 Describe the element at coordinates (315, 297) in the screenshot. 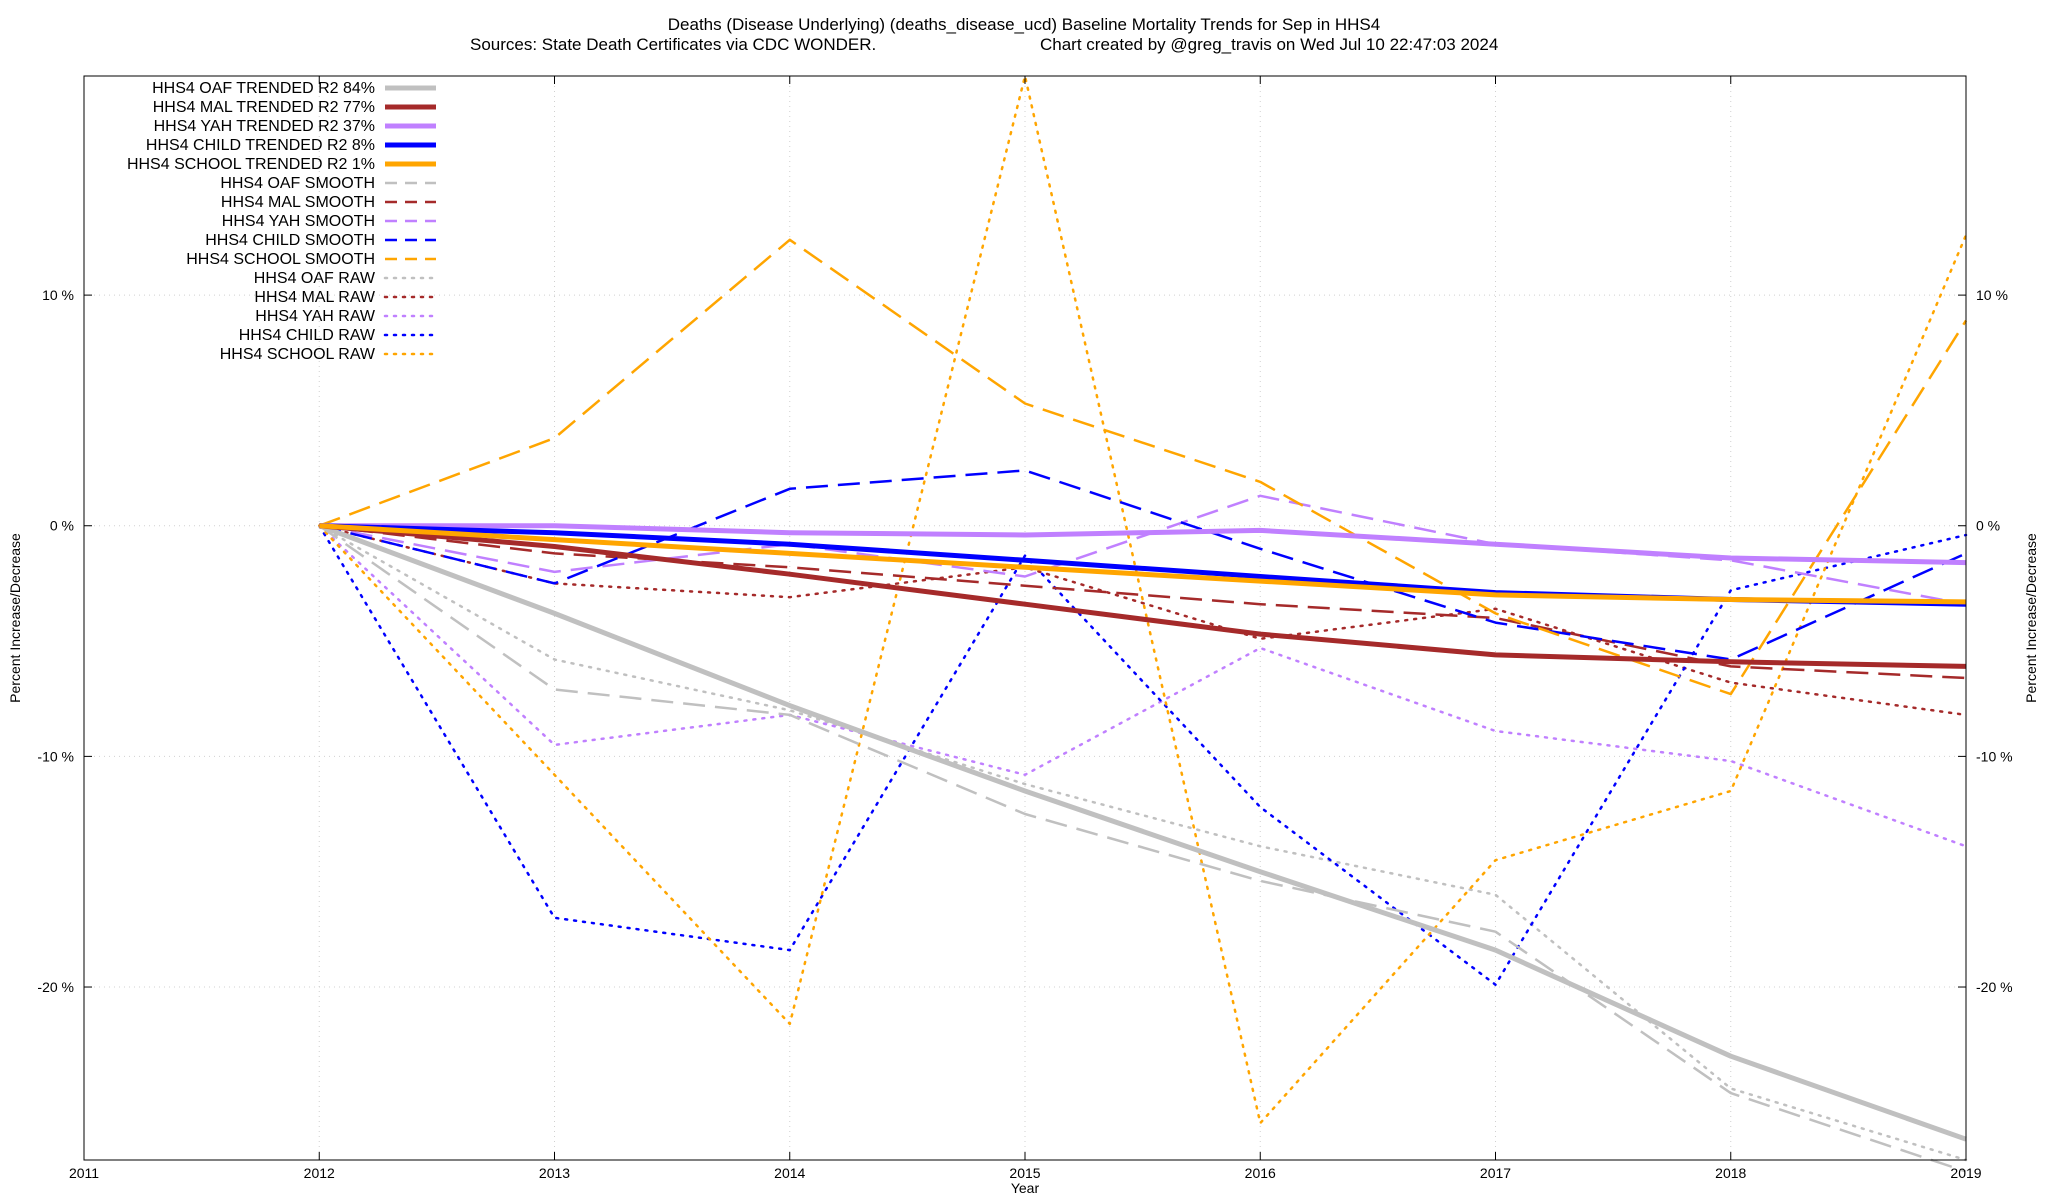

I see `legend-label: HHS4 MAL RAW` at that location.